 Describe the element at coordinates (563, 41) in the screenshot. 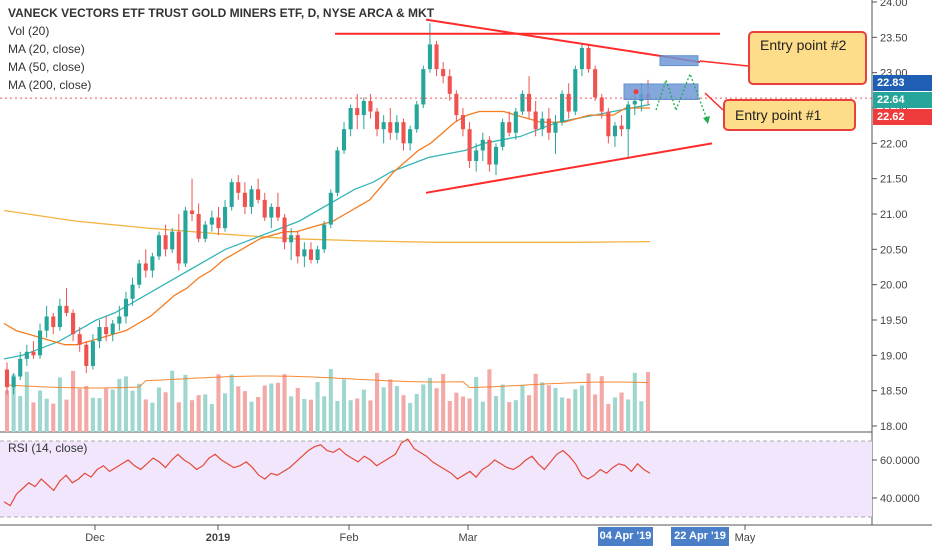

I see `trendline-falling` at that location.